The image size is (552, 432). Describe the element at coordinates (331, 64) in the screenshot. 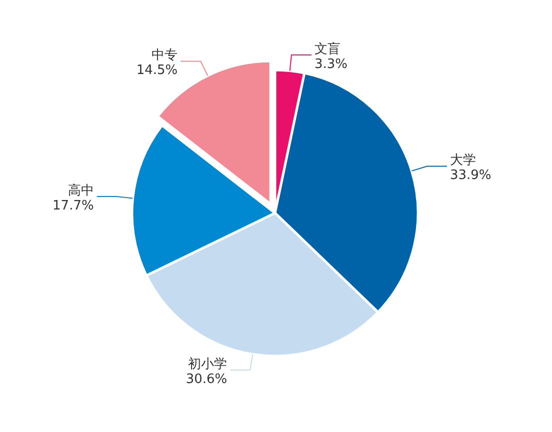

I see `data-label: 3.3%` at that location.